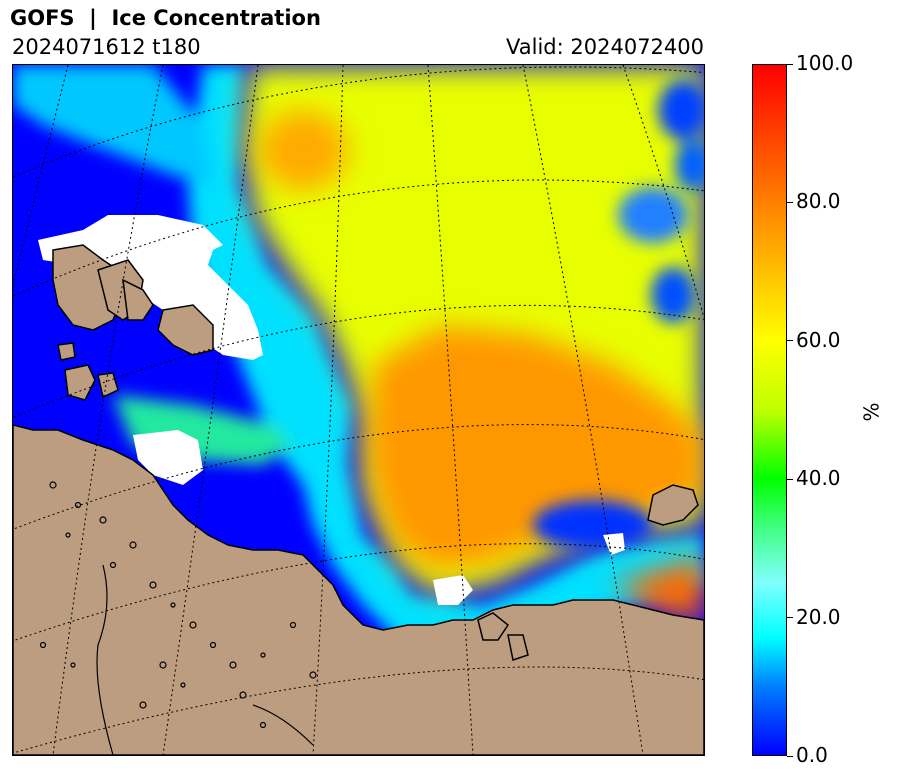 The image size is (897, 781). Describe the element at coordinates (818, 339) in the screenshot. I see `colorbar-tick-label: 60.0` at that location.